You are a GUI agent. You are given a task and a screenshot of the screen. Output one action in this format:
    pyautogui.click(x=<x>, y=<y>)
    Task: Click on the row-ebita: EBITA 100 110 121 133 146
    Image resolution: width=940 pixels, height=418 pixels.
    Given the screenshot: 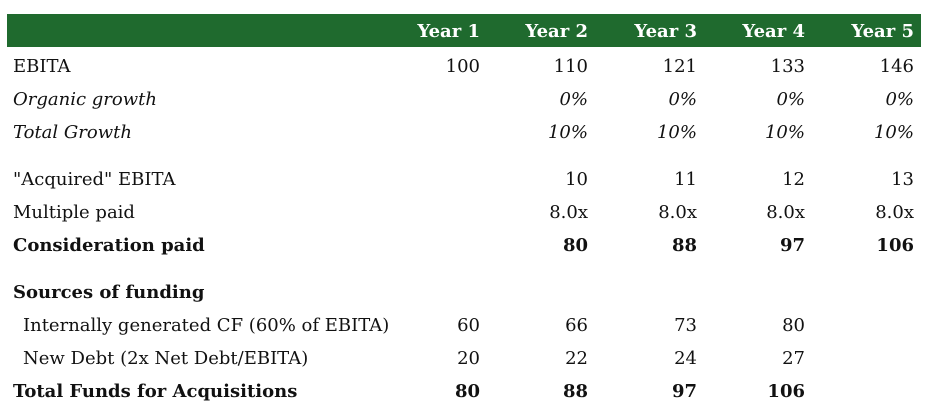 What is the action you would take?
    pyautogui.click(x=464, y=66)
    